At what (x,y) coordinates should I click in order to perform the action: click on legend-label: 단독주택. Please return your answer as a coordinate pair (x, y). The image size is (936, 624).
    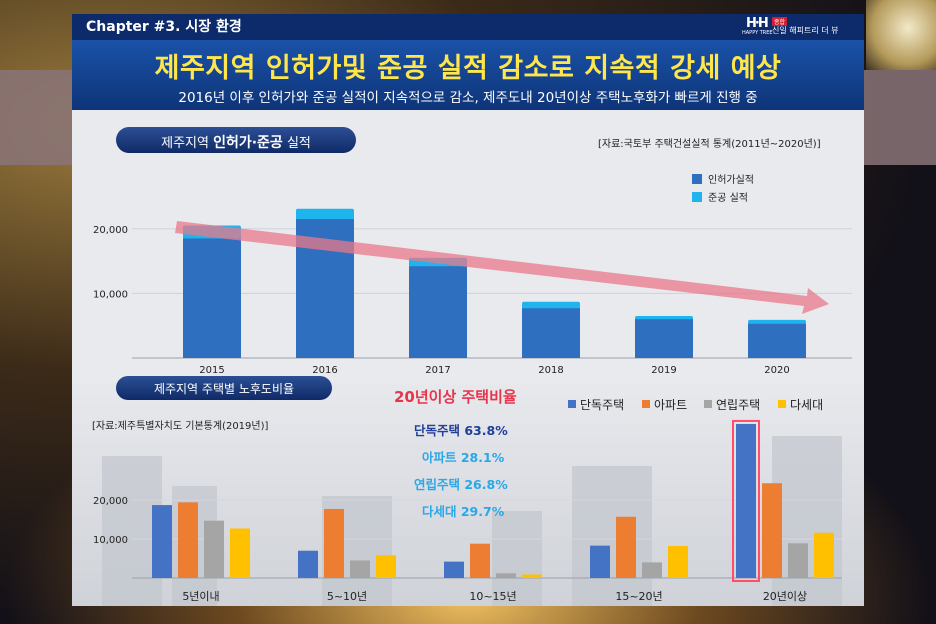
    Looking at the image, I should click on (602, 405).